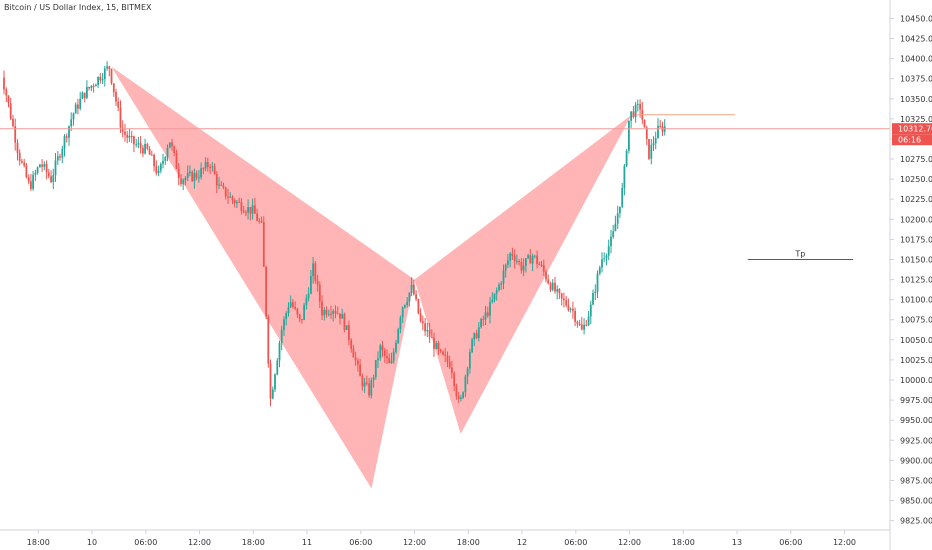 The image size is (932, 550). Describe the element at coordinates (844, 542) in the screenshot. I see `time-tick-15: 12:00` at that location.